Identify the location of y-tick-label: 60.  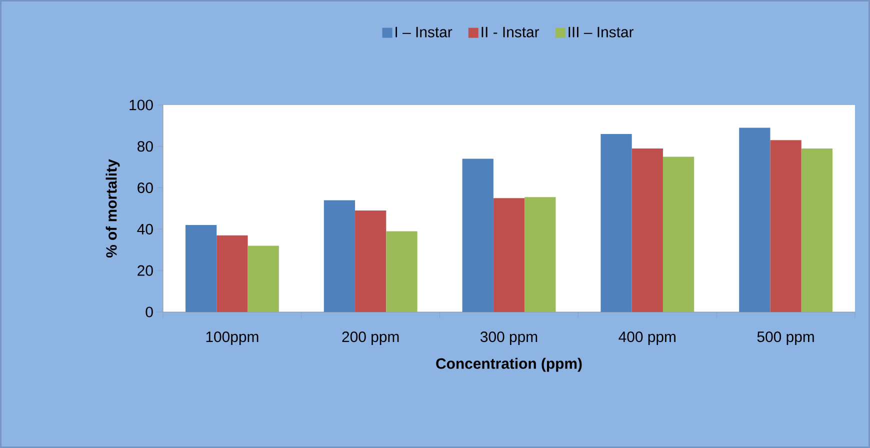
(145, 188).